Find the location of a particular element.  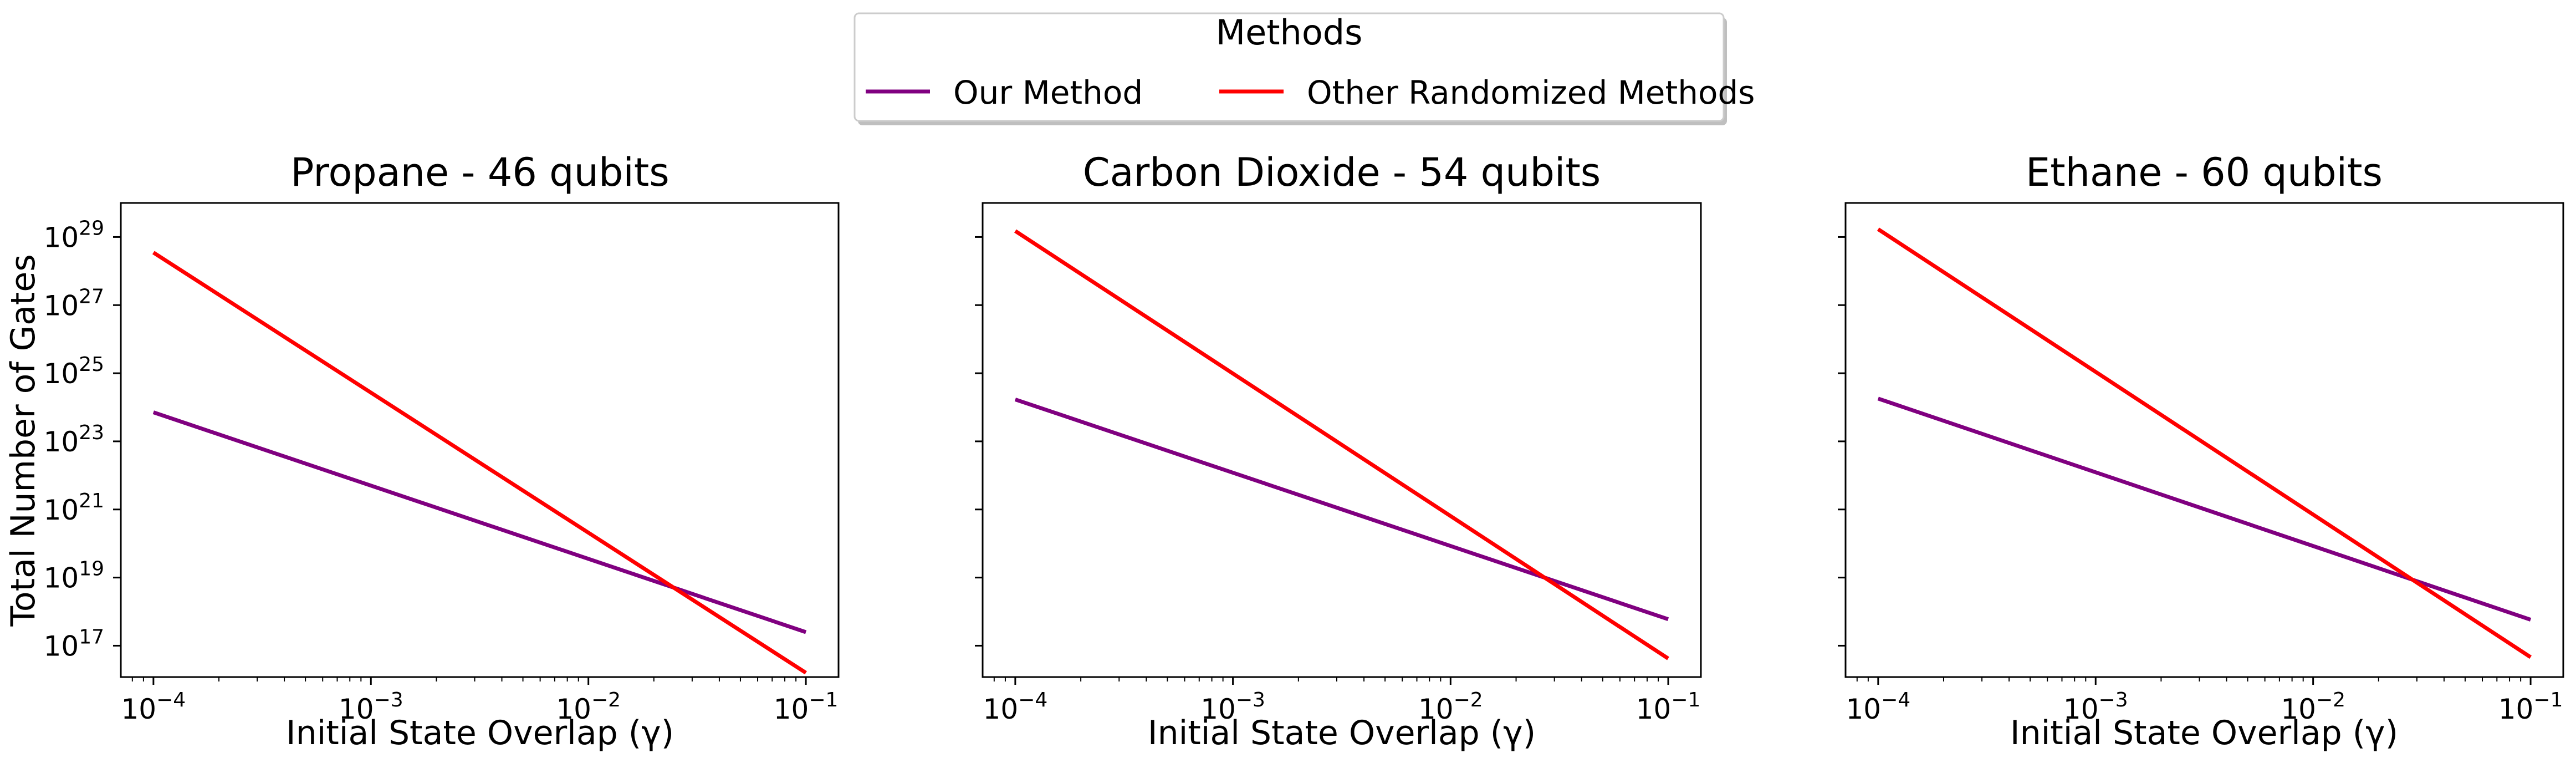

legend-title: Methods is located at coordinates (1289, 32).